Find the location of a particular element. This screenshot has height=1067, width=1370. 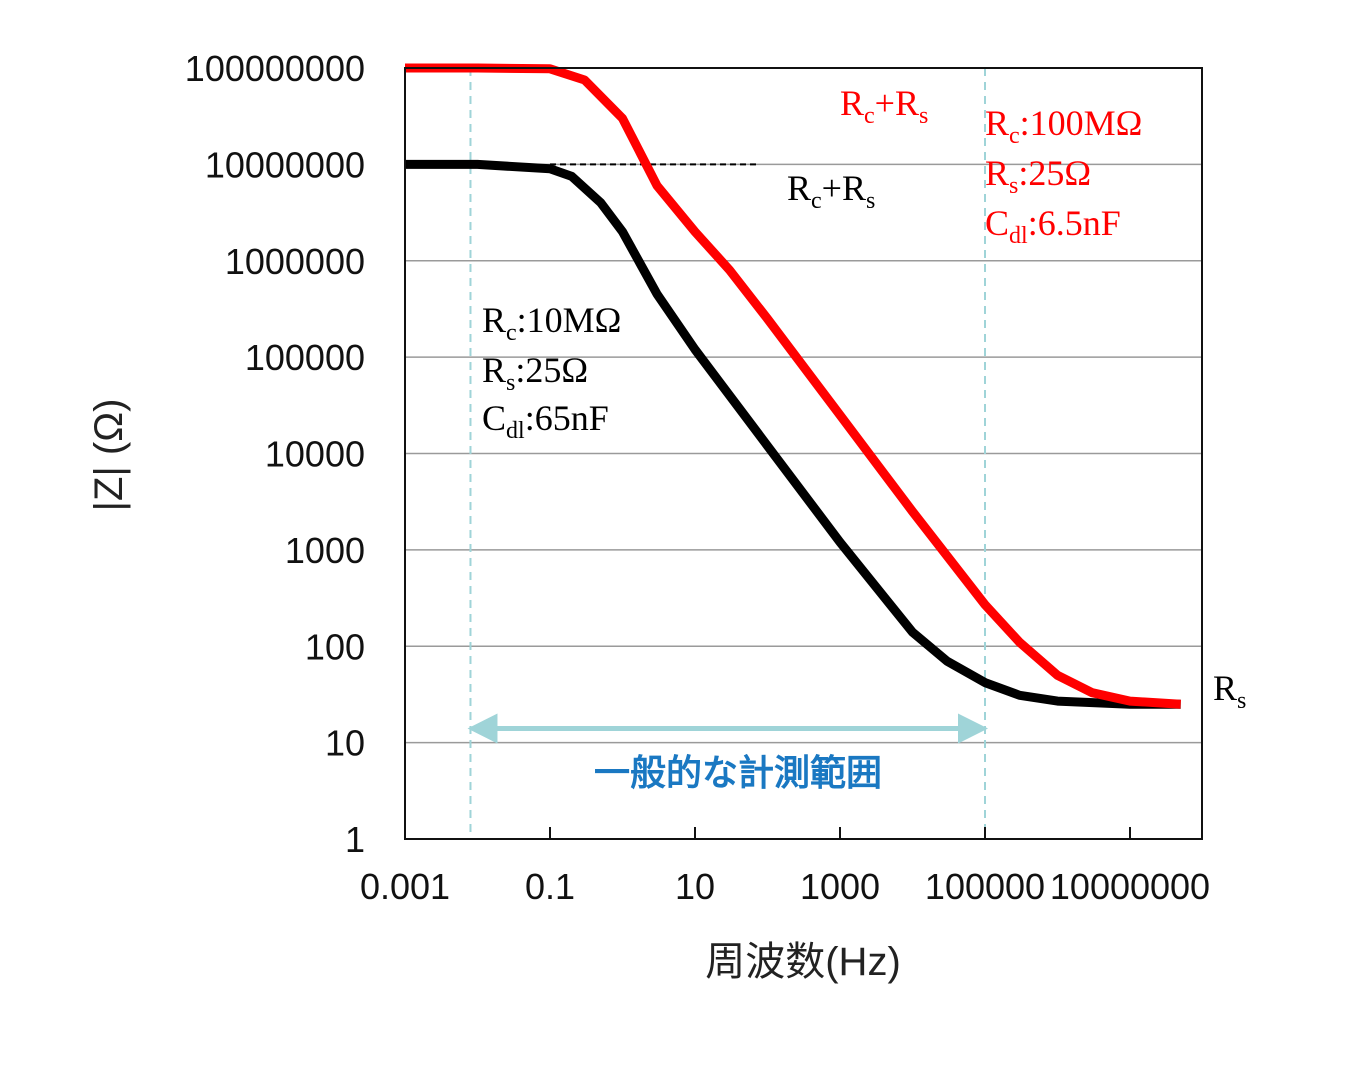

x-axis-title: 周波数(Hz) is located at coordinates (803, 962).